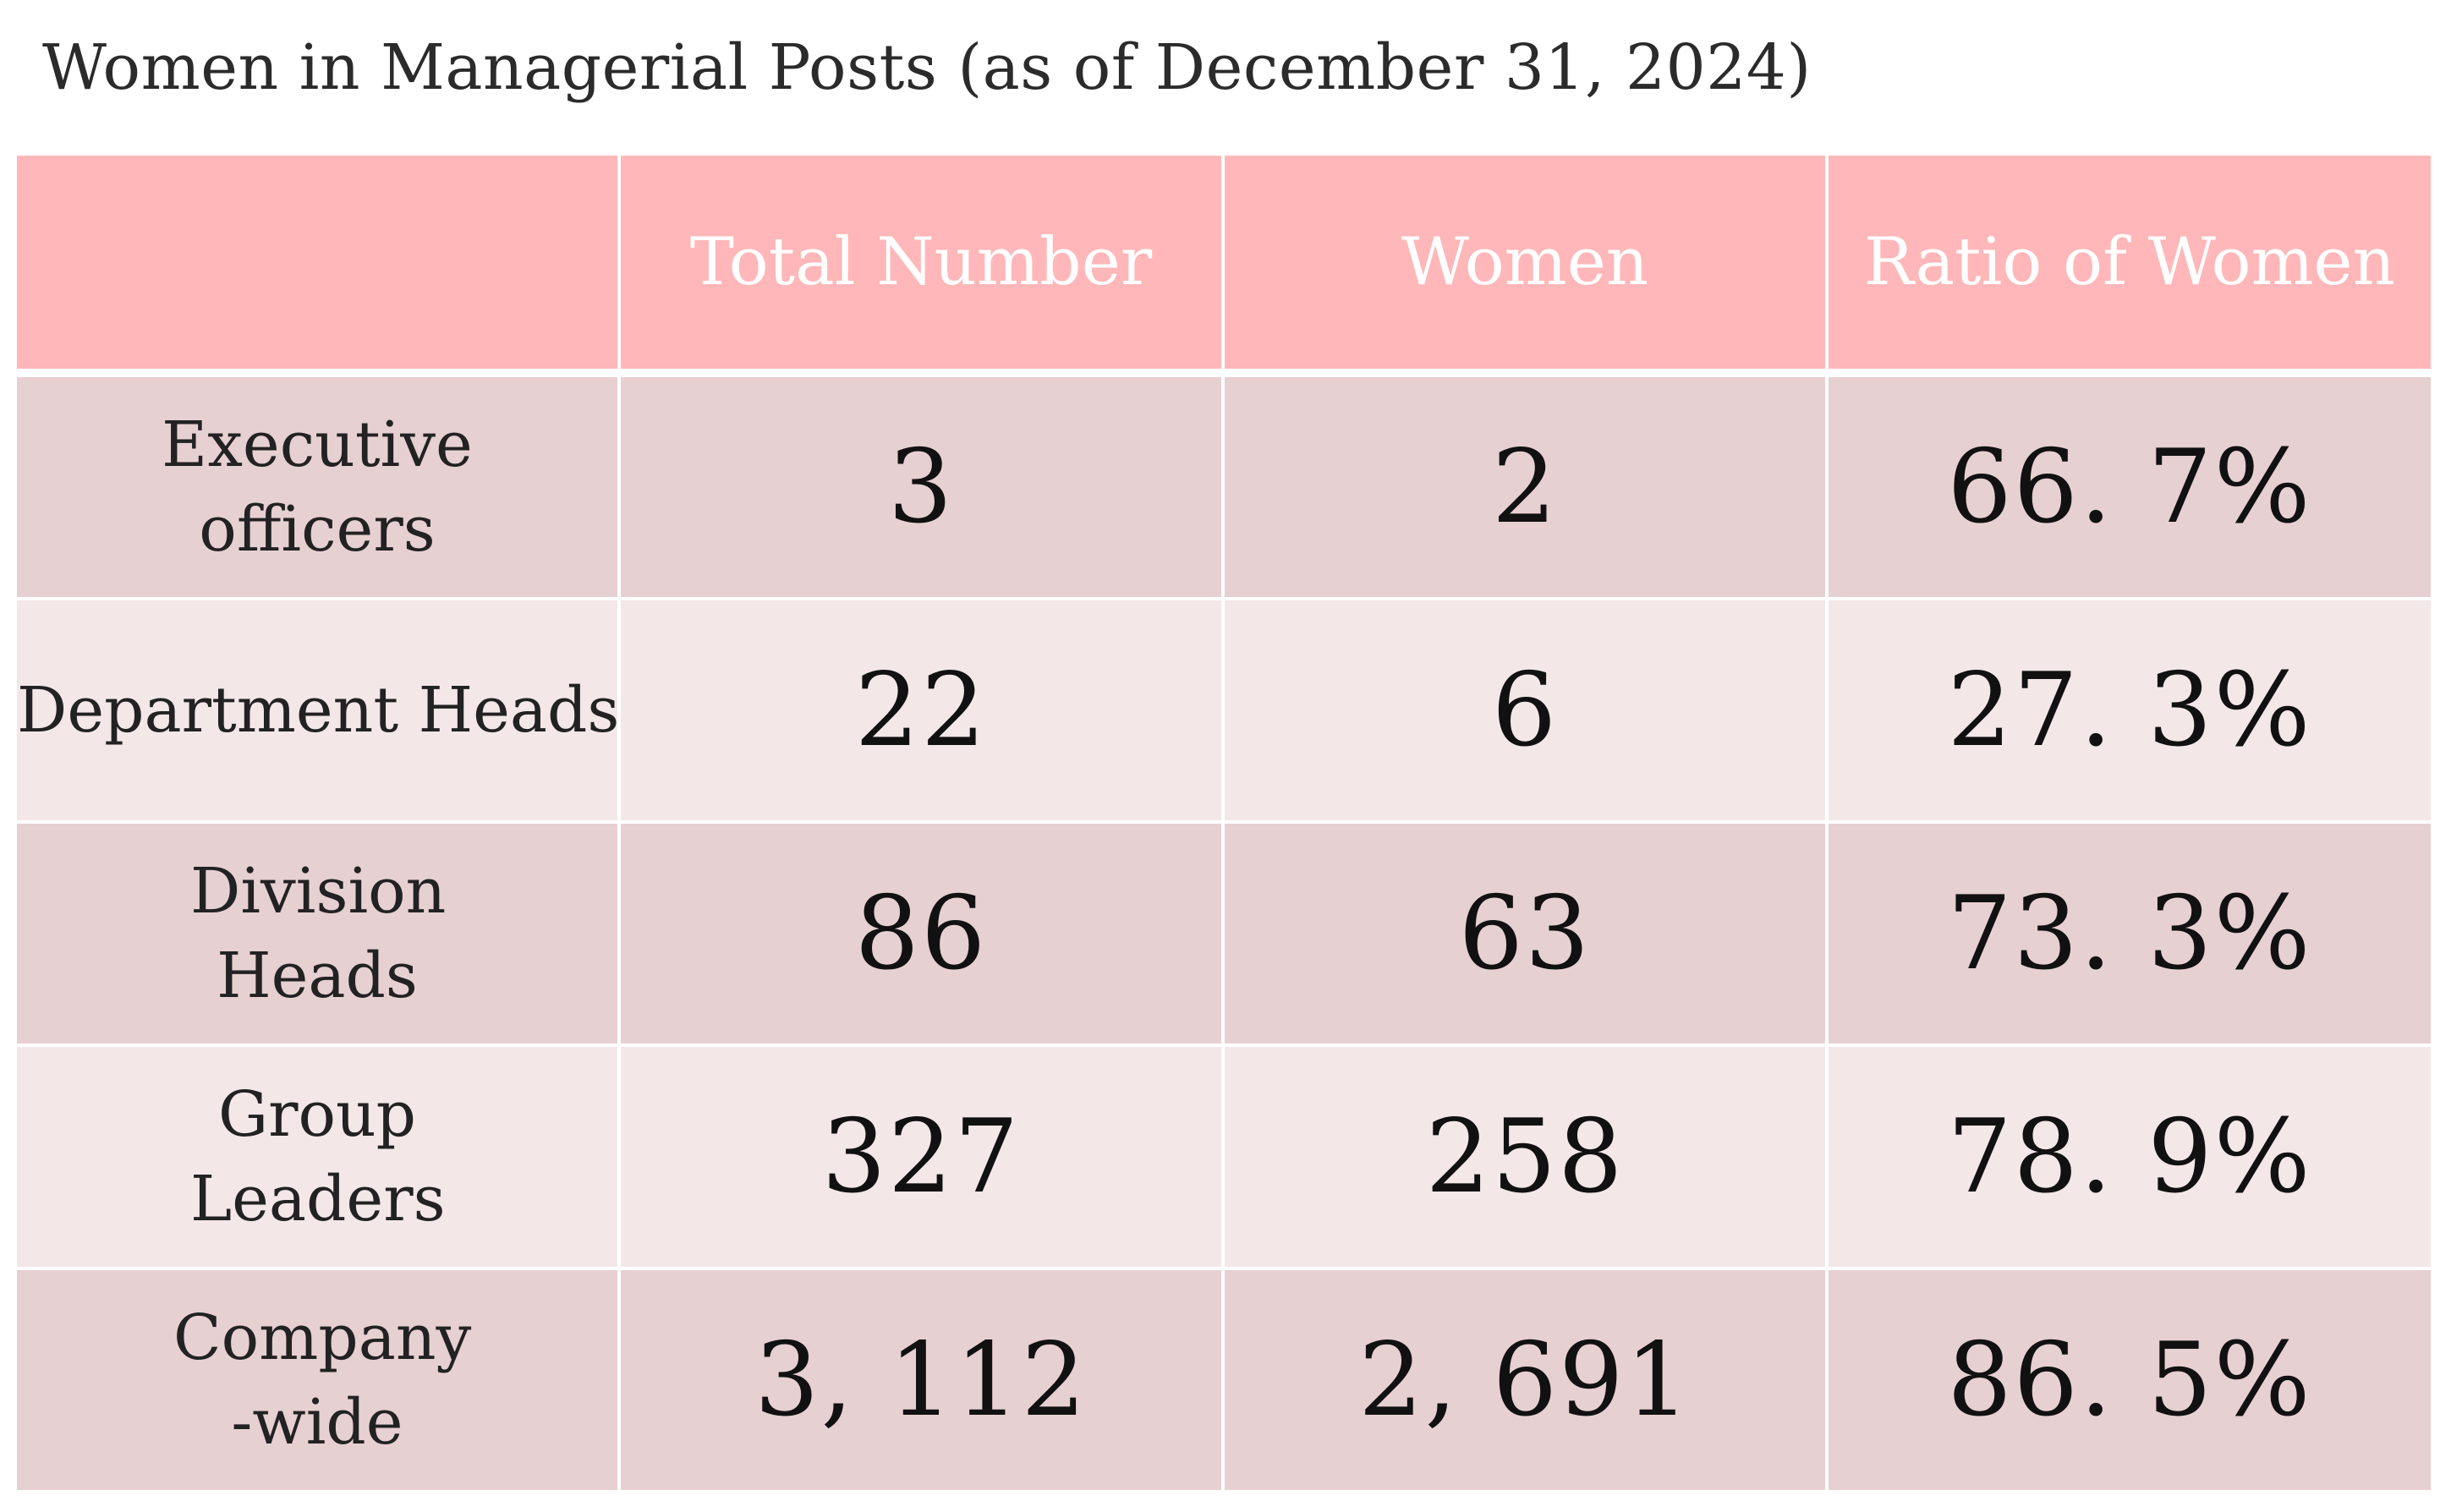 The width and height of the screenshot is (2440, 1512). Describe the element at coordinates (923, 1158) in the screenshot. I see `total-number-cell: 327` at that location.